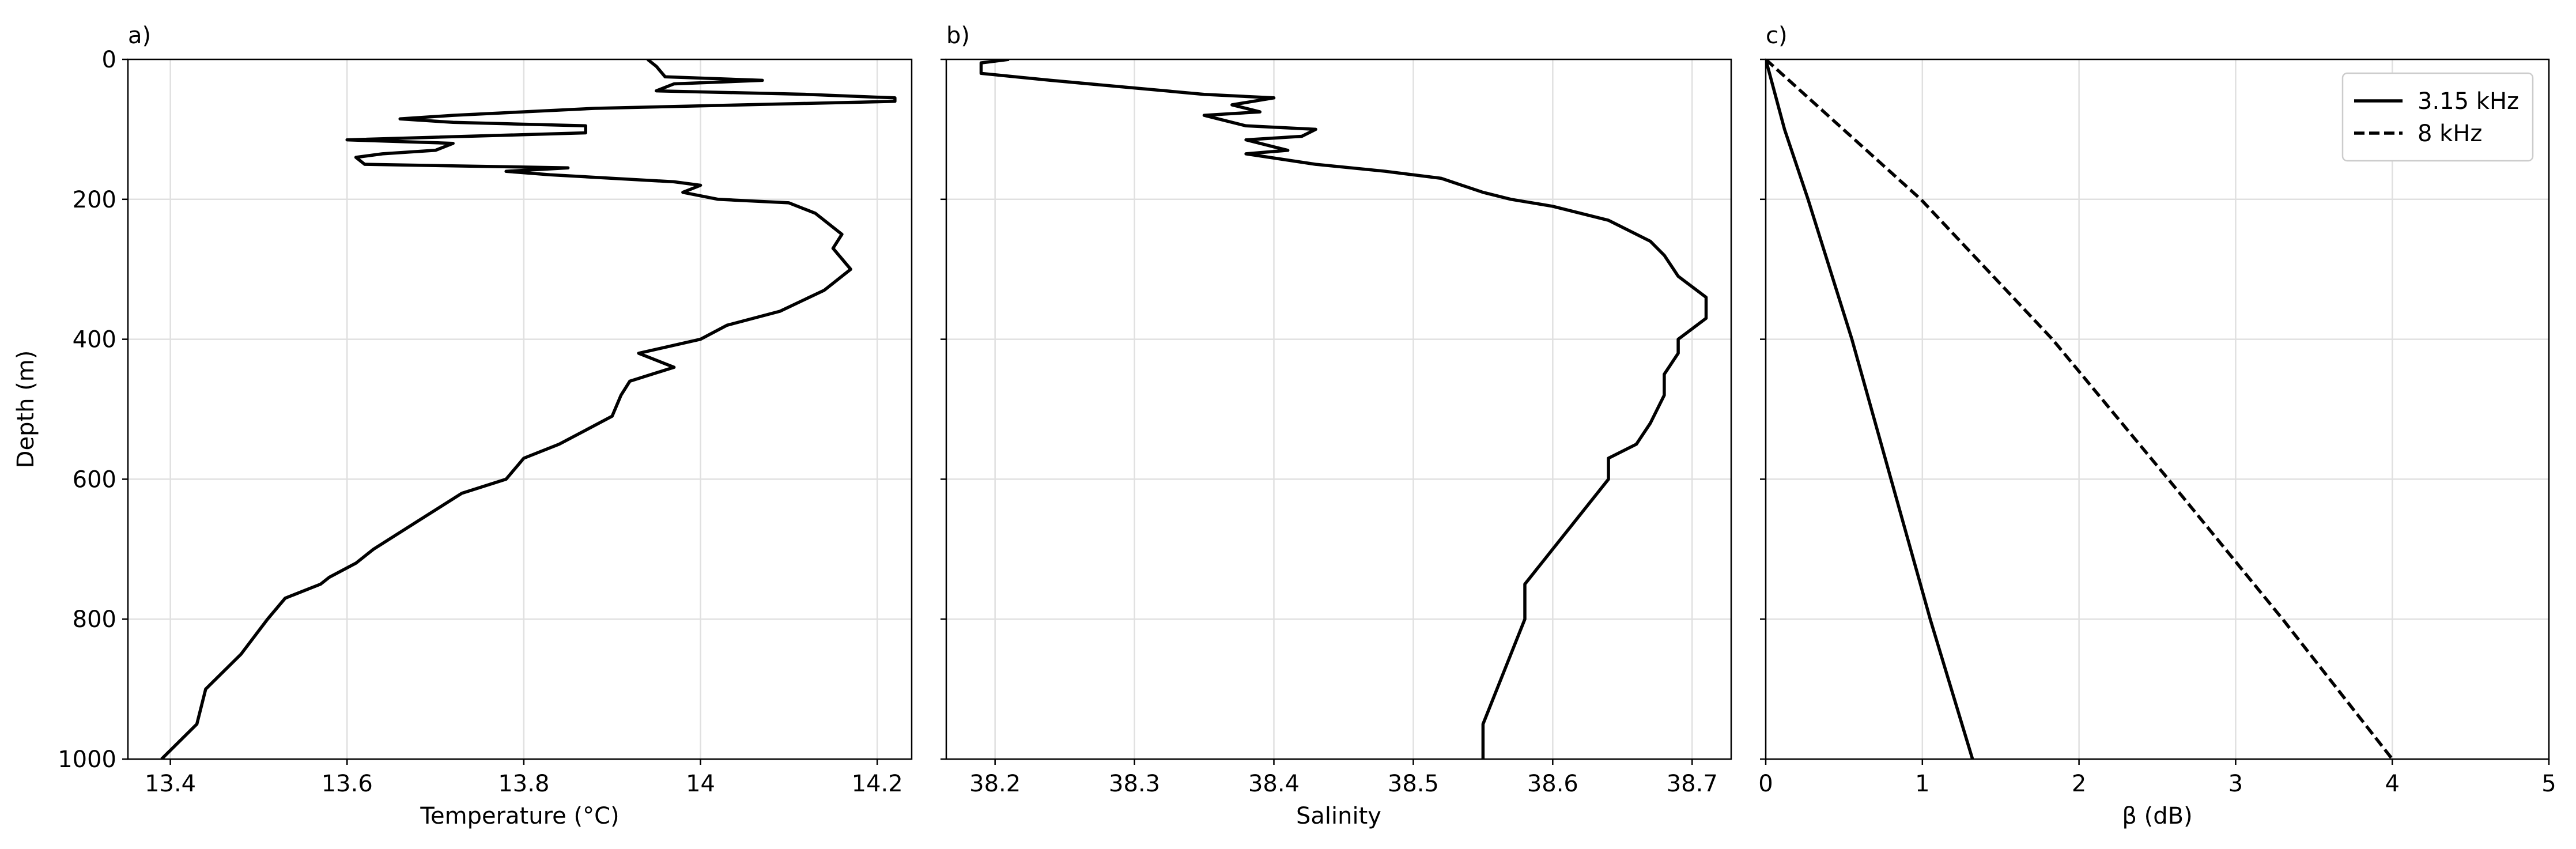  Describe the element at coordinates (170, 784) in the screenshot. I see `x-tick-label: 13.4` at that location.